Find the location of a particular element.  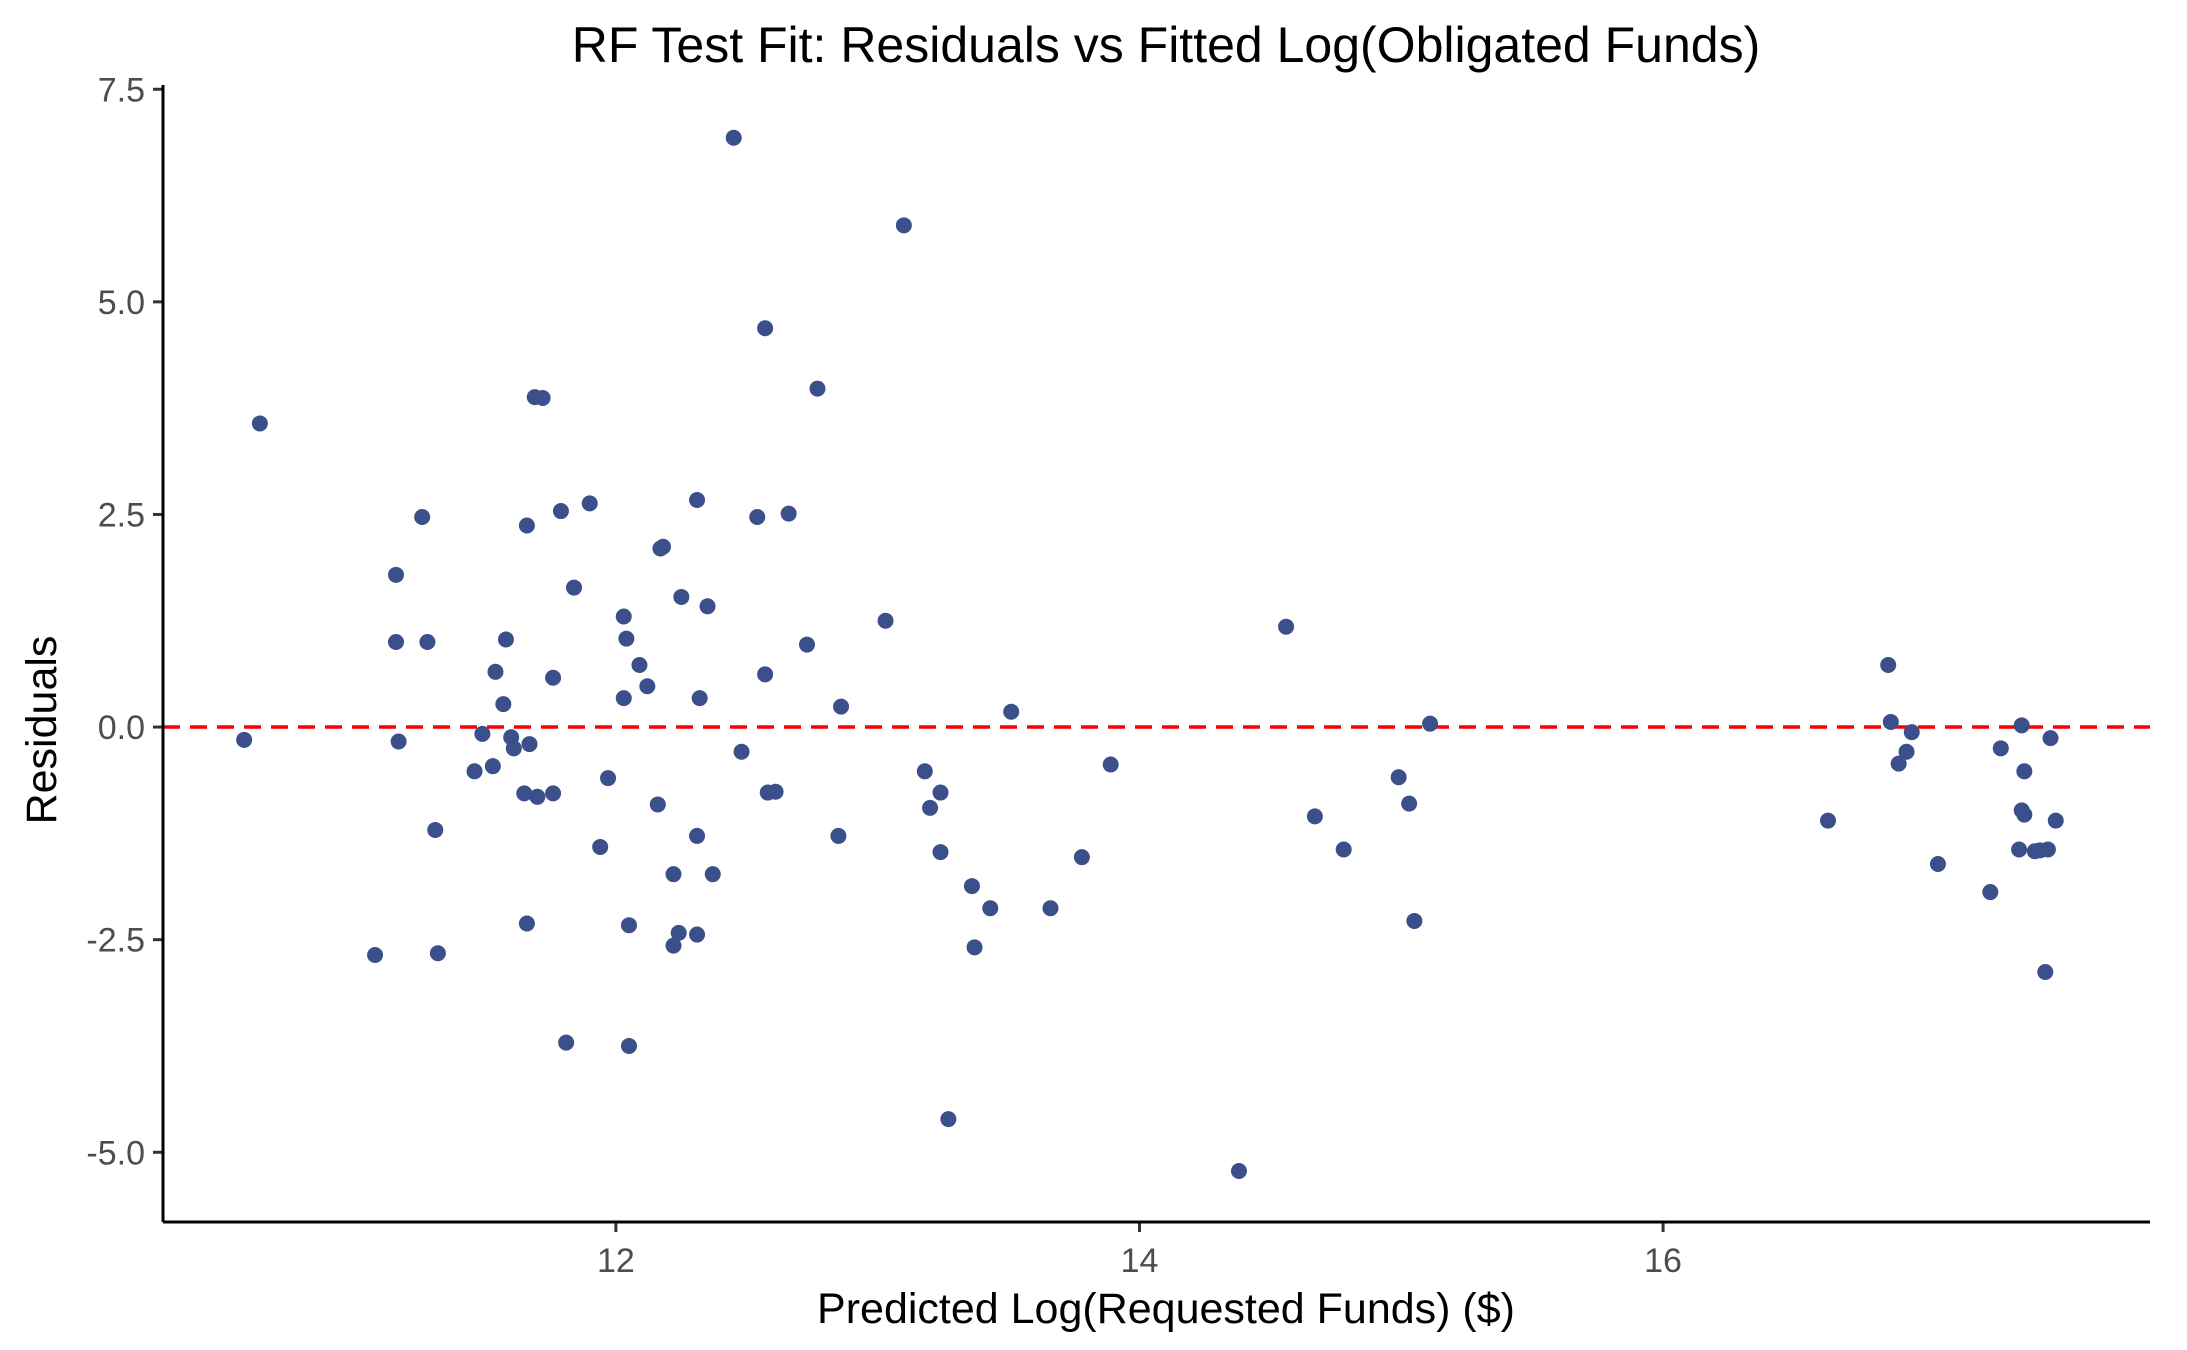

y-axis-ticks: -5.0 -2.5 0.0 2.5 5.0 7.5 is located at coordinates (124, 621).